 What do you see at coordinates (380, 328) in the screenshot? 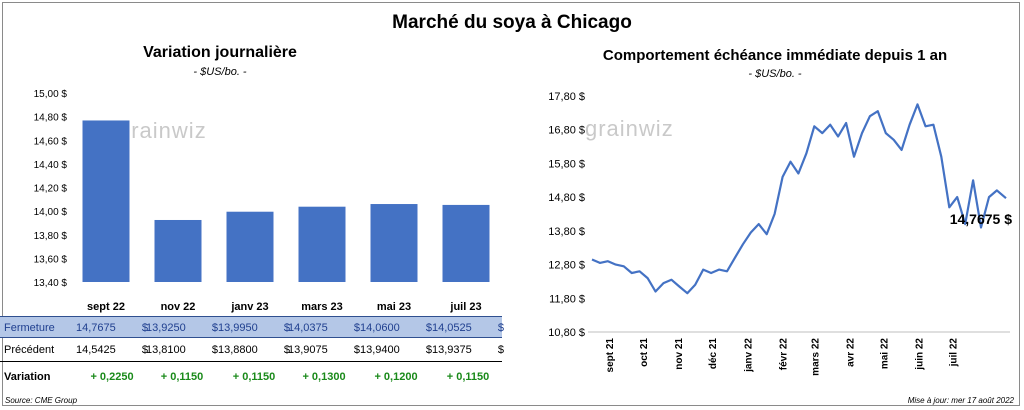
I see `cell-value: 14,0600` at bounding box center [380, 328].